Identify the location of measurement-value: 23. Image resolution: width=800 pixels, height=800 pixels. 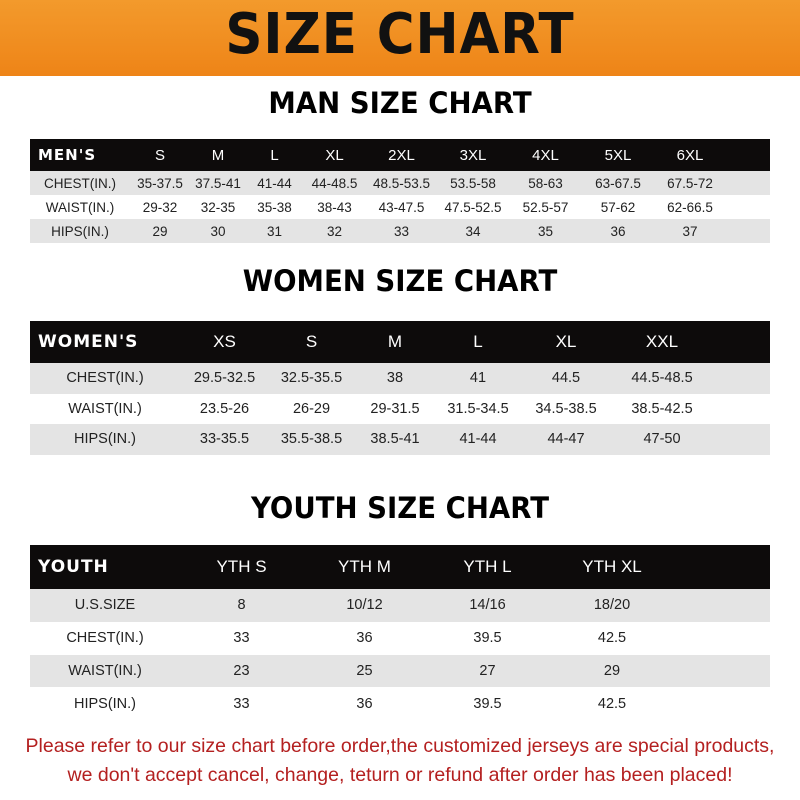
(241, 671).